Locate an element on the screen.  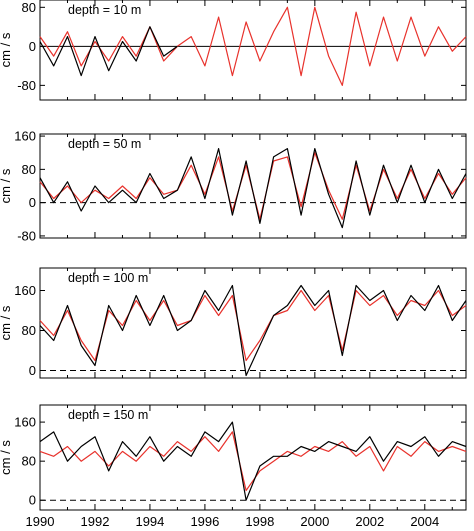
x-tick-label: 2002 is located at coordinates (369, 521).